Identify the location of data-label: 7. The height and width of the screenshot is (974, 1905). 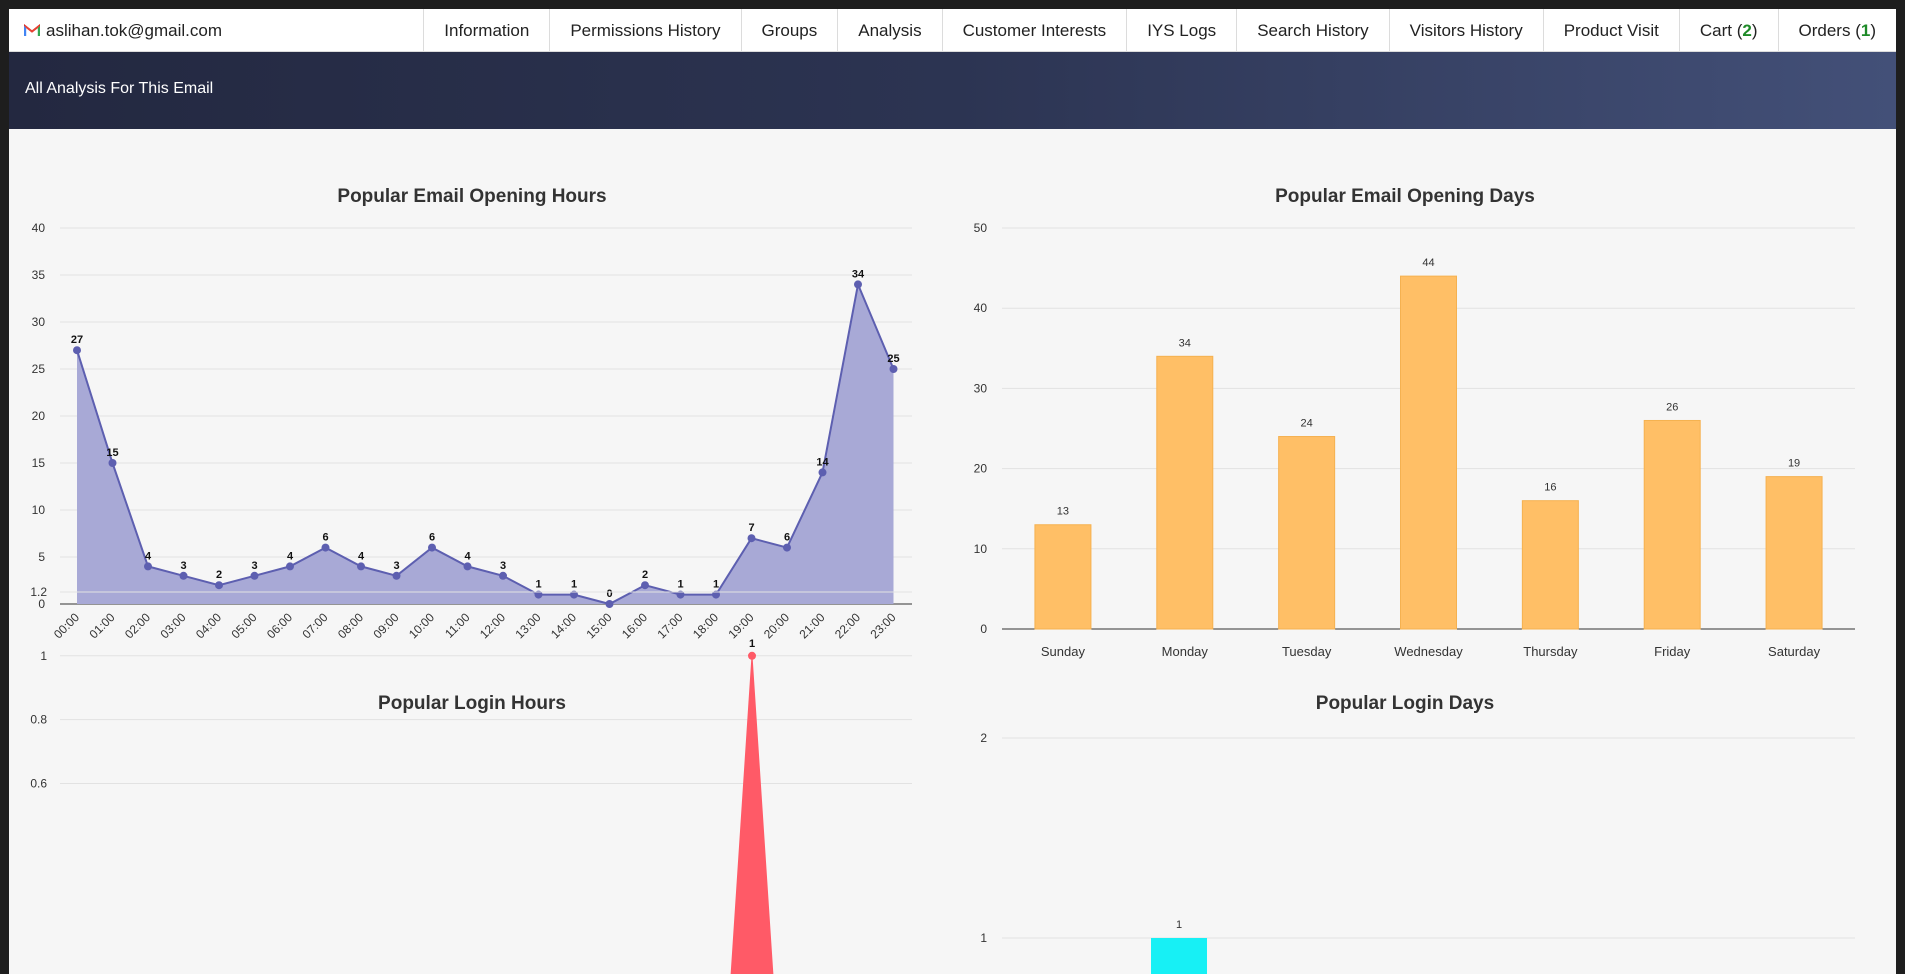
(751, 528).